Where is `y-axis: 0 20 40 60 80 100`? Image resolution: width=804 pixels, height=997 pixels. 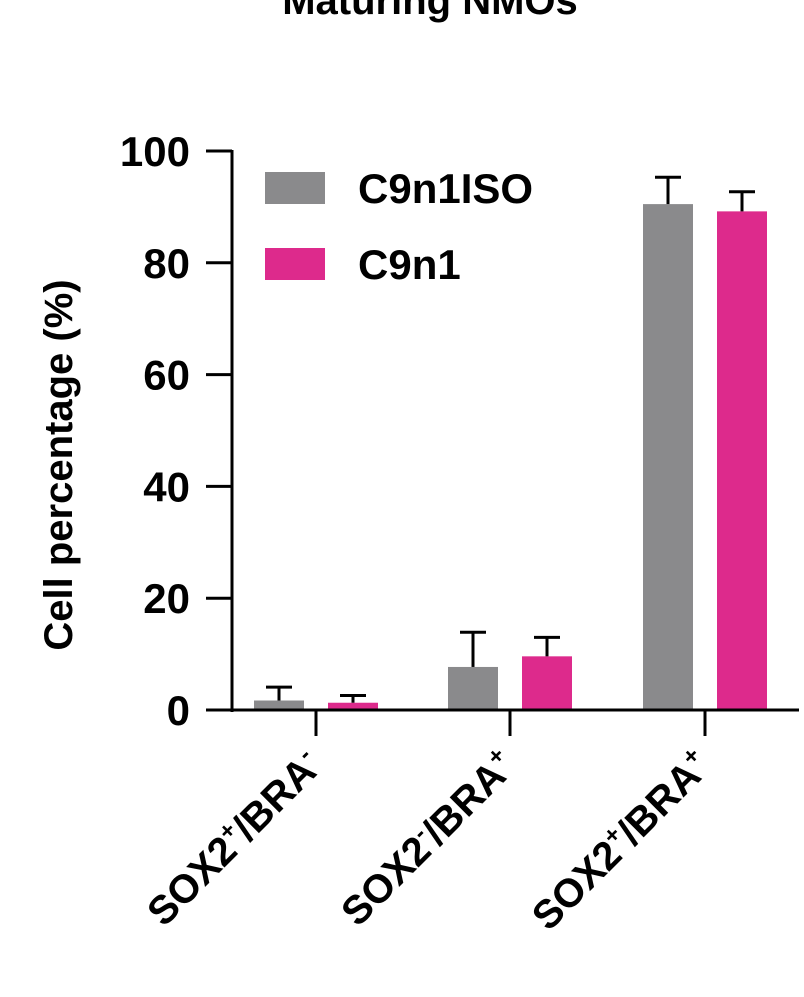
y-axis: 0 20 40 60 80 100 is located at coordinates (176, 431).